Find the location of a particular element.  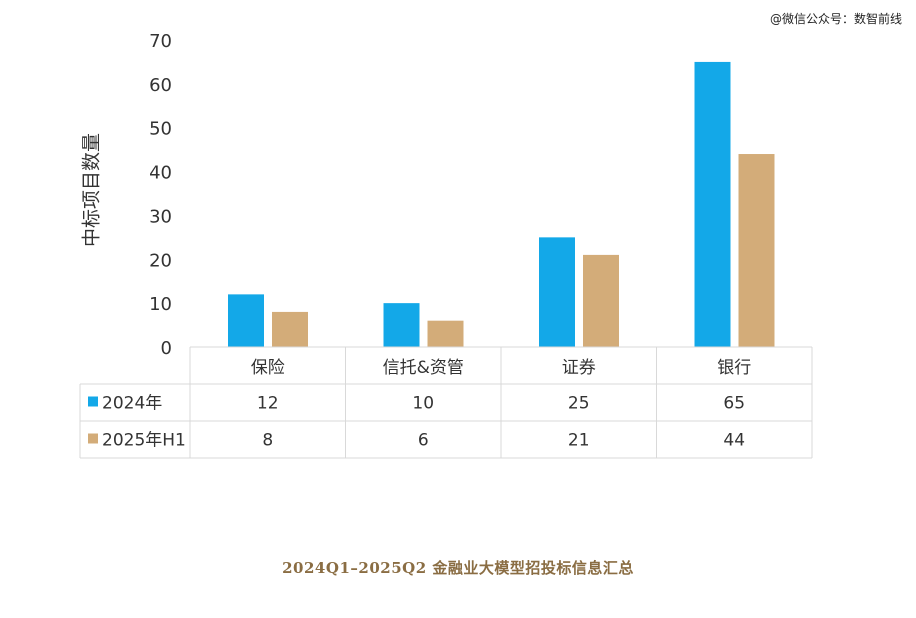

legend-label: 2025年H1 is located at coordinates (144, 441).